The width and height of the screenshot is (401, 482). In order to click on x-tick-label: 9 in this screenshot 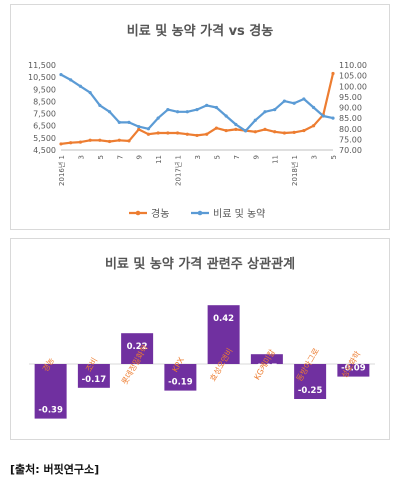, I will do `click(140, 157)`.